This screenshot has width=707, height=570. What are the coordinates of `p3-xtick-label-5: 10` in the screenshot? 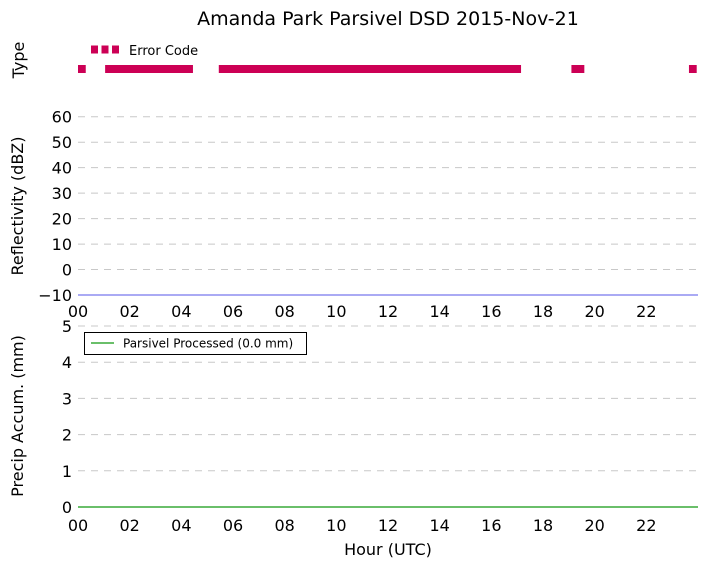 It's located at (336, 525).